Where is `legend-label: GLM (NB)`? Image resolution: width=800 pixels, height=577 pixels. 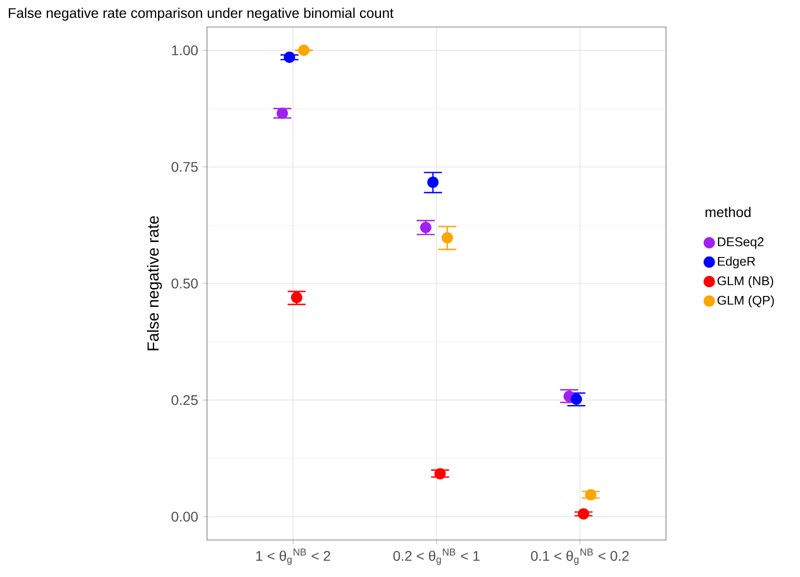 legend-label: GLM (NB) is located at coordinates (746, 282).